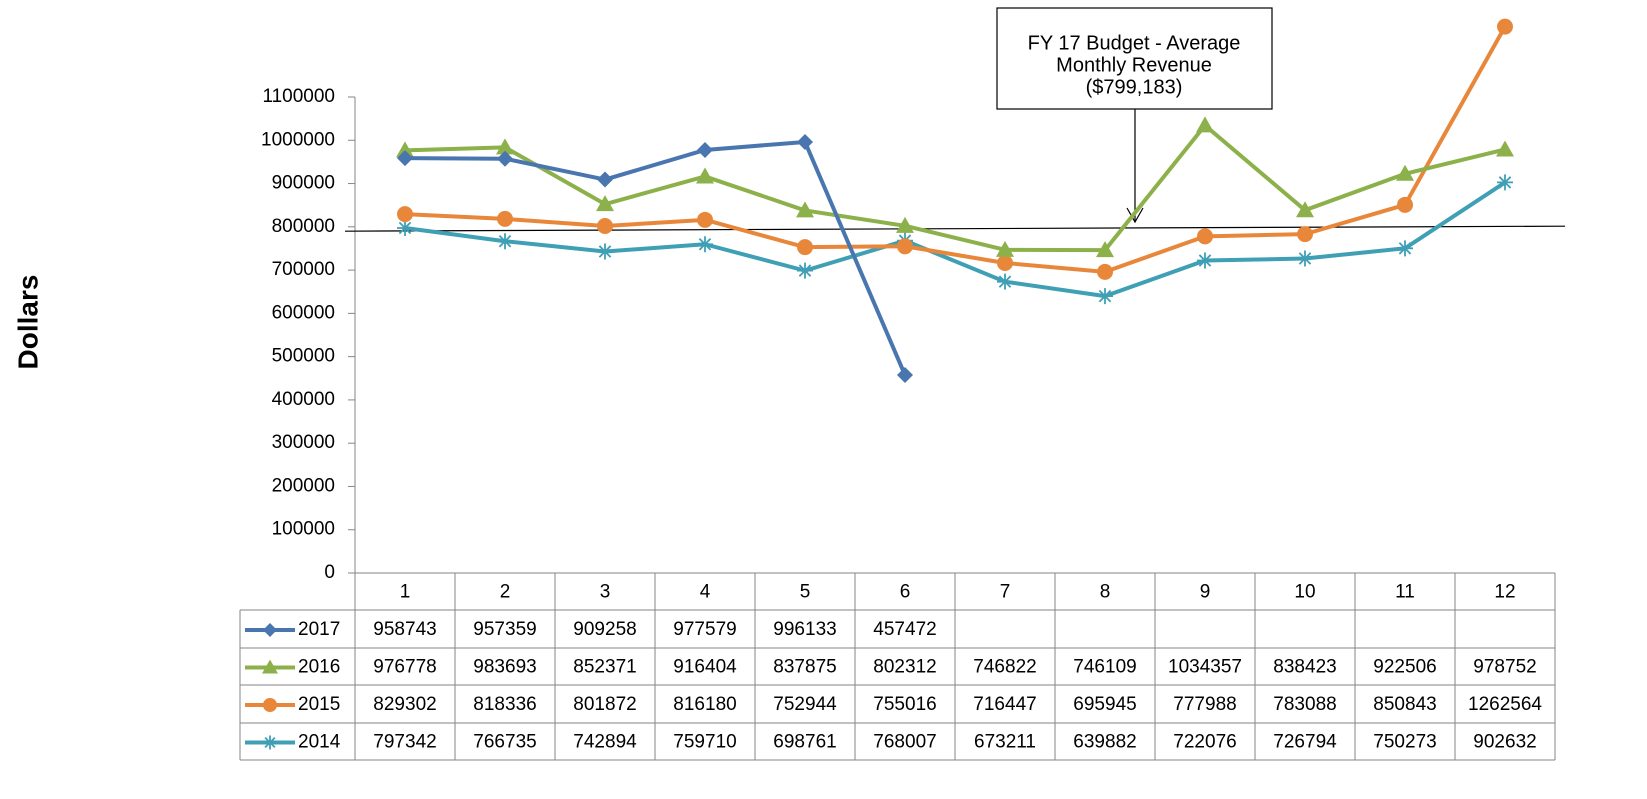 This screenshot has width=1647, height=799. I want to click on y-tick-label: 0, so click(329, 572).